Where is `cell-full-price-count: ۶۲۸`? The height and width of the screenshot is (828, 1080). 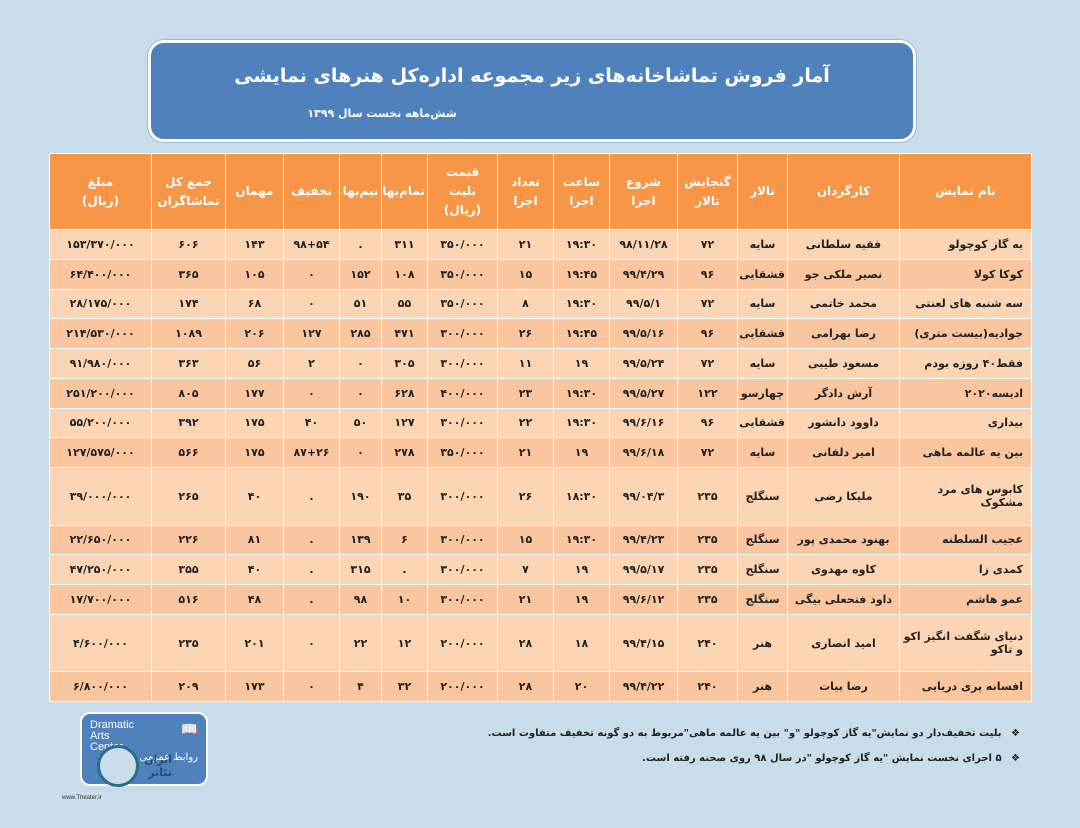
cell-full-price-count: ۶۲۸ is located at coordinates (404, 393).